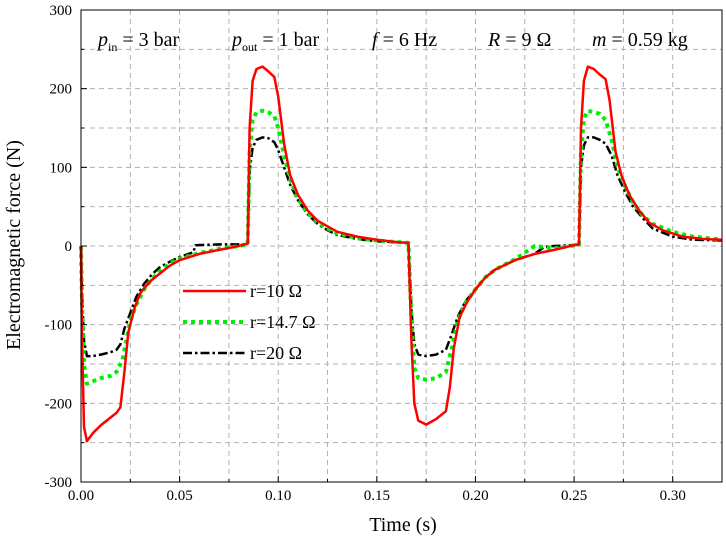 The width and height of the screenshot is (726, 538). What do you see at coordinates (276, 291) in the screenshot?
I see `legend-label: r=10 Ω` at bounding box center [276, 291].